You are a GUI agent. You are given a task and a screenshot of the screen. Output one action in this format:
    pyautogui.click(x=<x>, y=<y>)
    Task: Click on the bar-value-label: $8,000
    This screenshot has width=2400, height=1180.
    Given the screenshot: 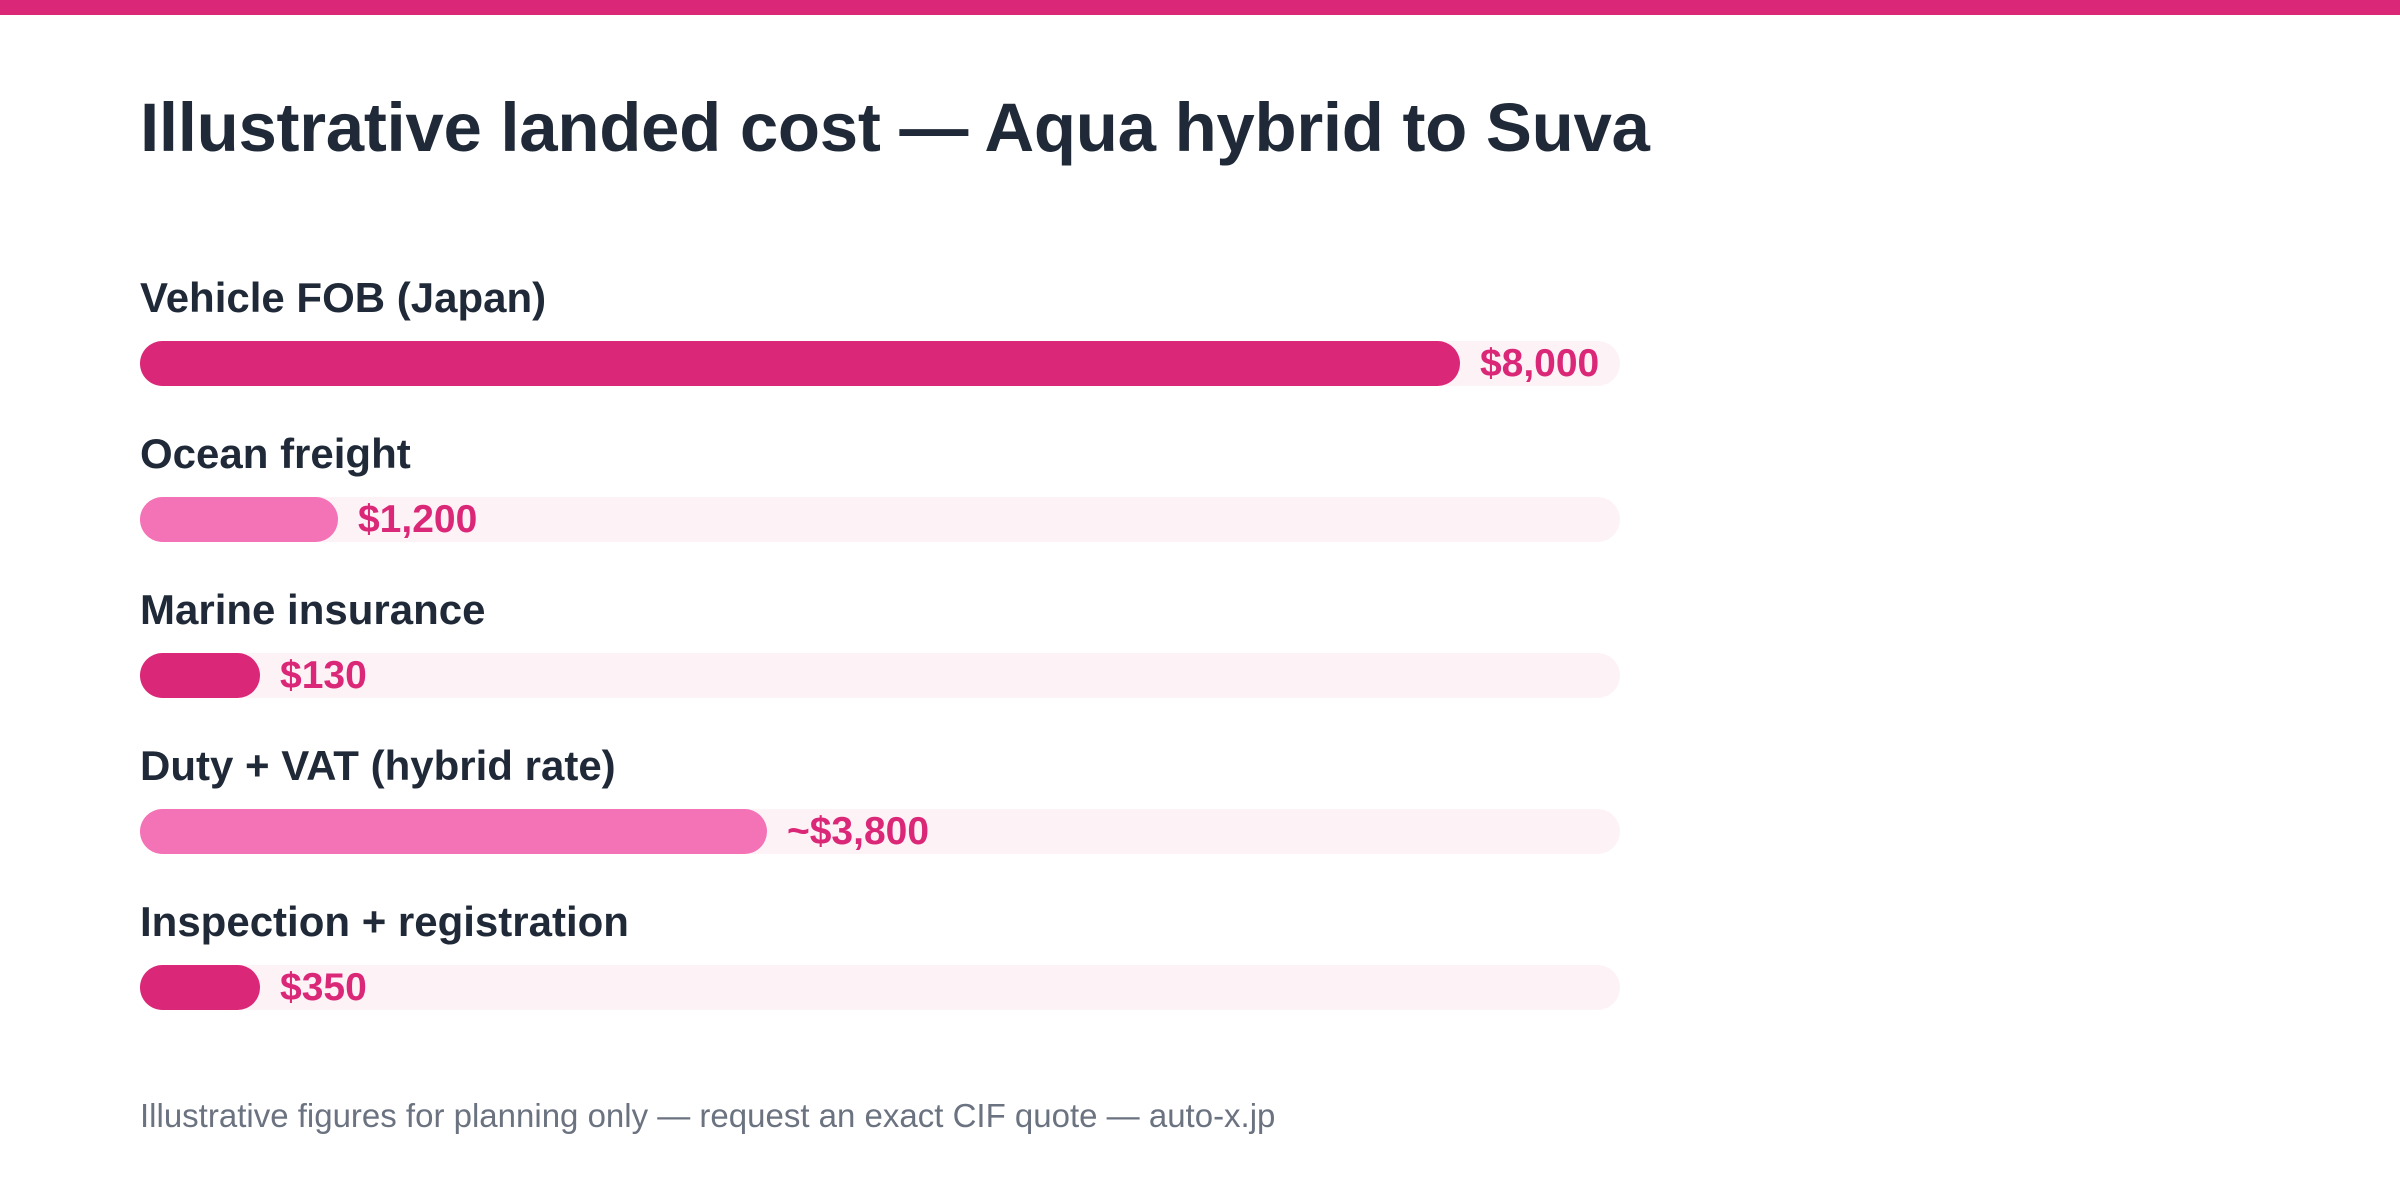 What is the action you would take?
    pyautogui.click(x=1539, y=363)
    